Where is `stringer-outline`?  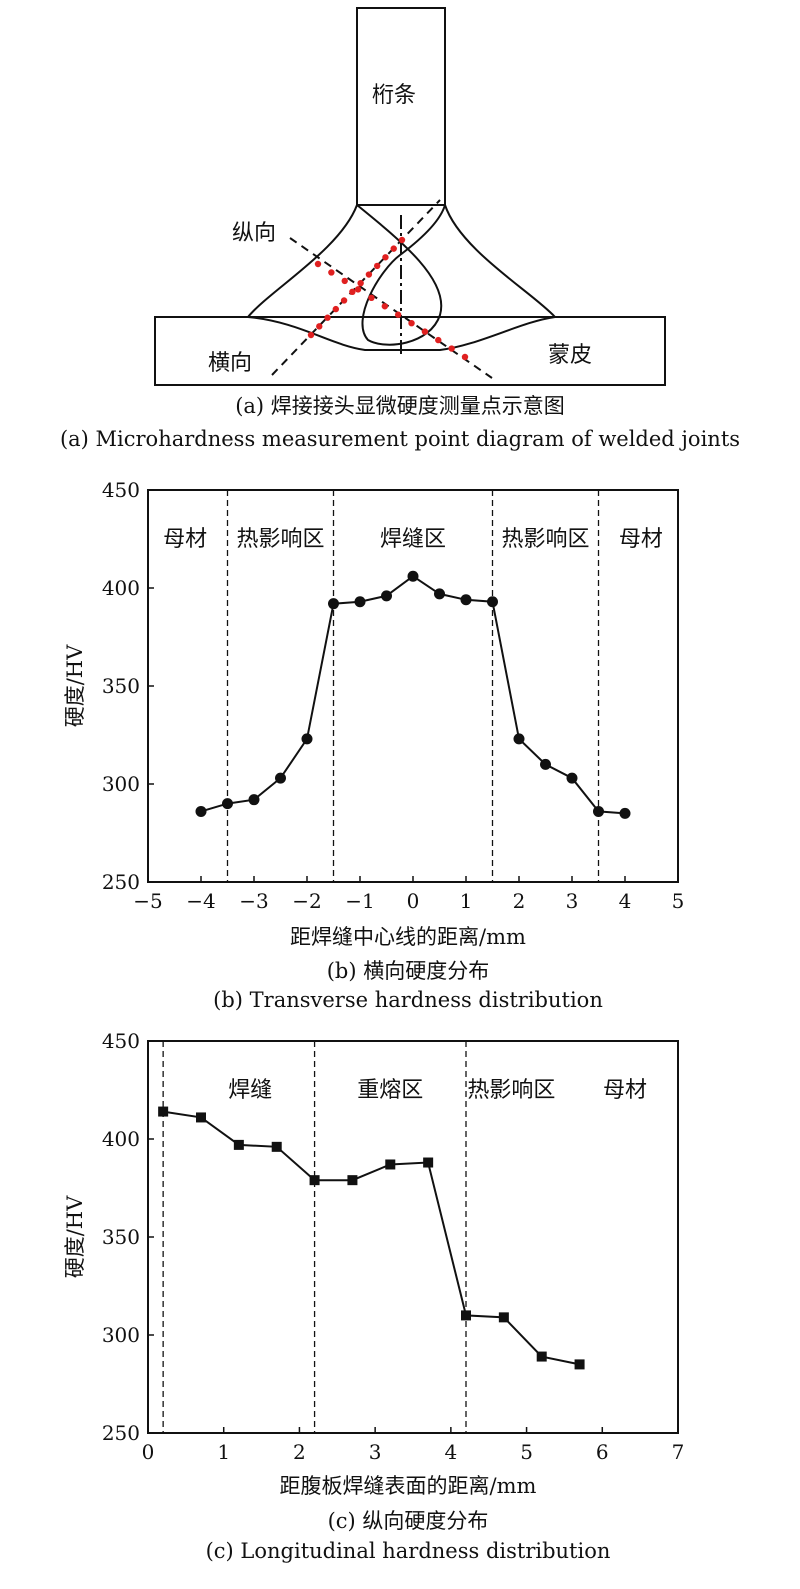 stringer-outline is located at coordinates (401, 106).